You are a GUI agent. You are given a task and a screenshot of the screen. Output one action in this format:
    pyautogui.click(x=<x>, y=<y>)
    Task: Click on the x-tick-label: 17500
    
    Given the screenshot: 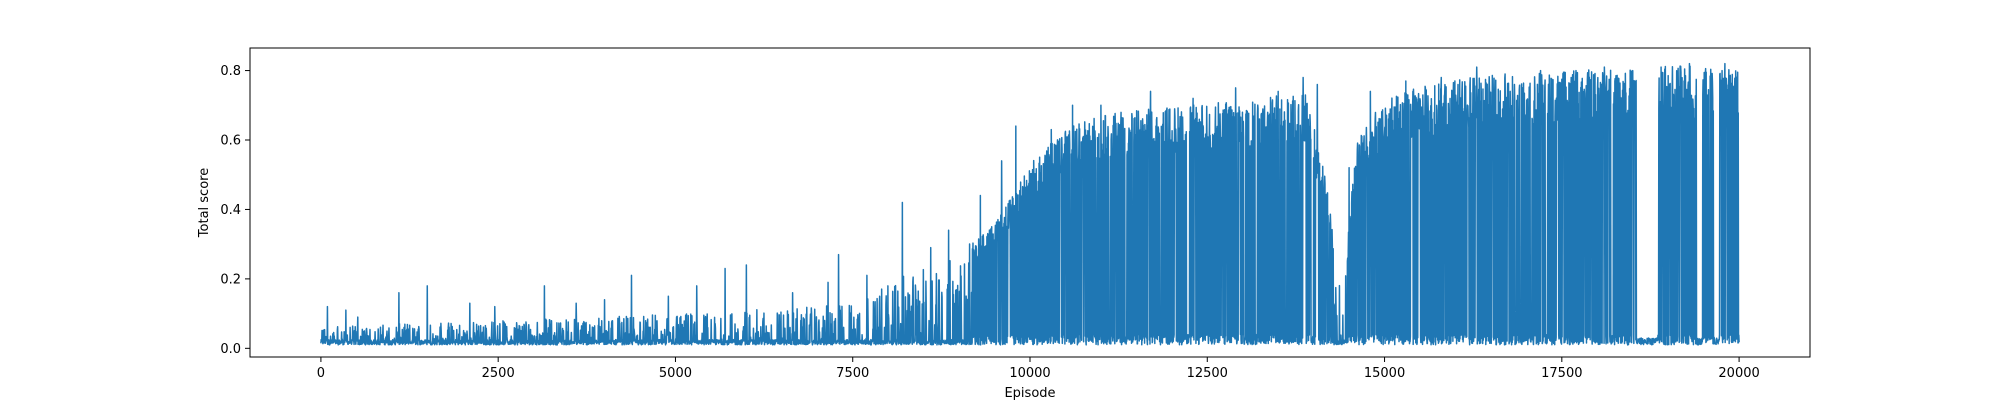 What is the action you would take?
    pyautogui.click(x=1561, y=373)
    